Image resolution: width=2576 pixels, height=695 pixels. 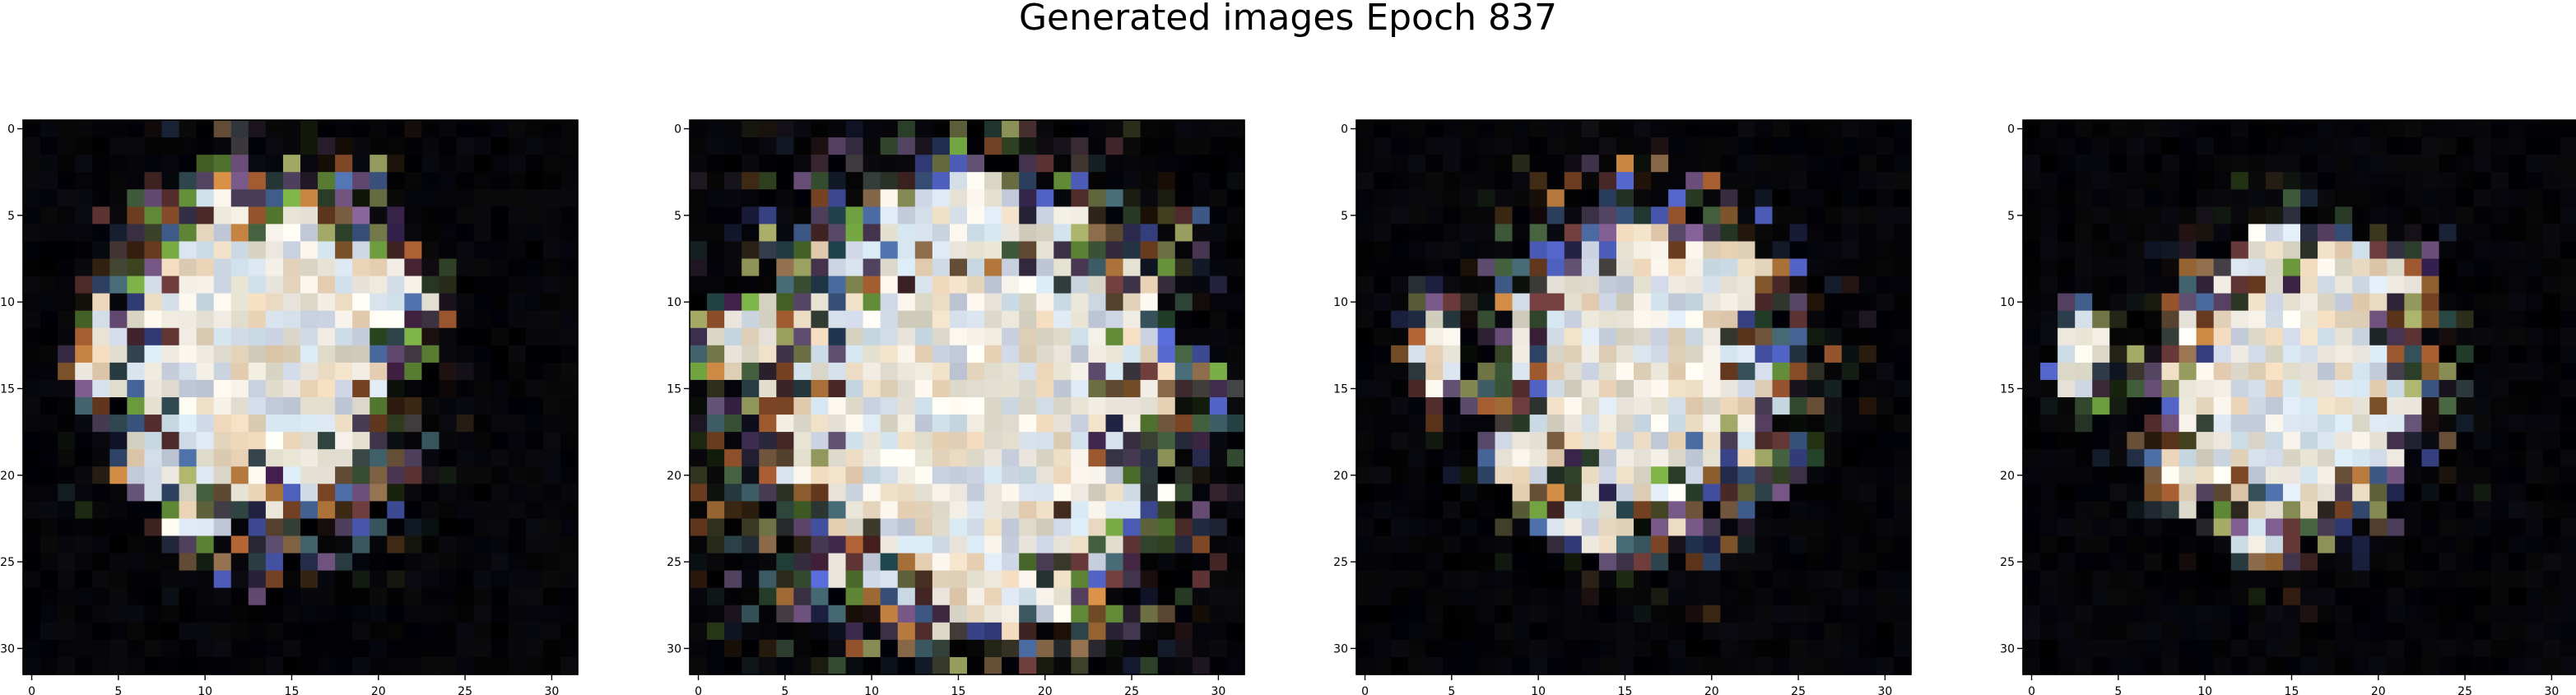 What do you see at coordinates (7, 476) in the screenshot?
I see `y-tick-label: 20` at bounding box center [7, 476].